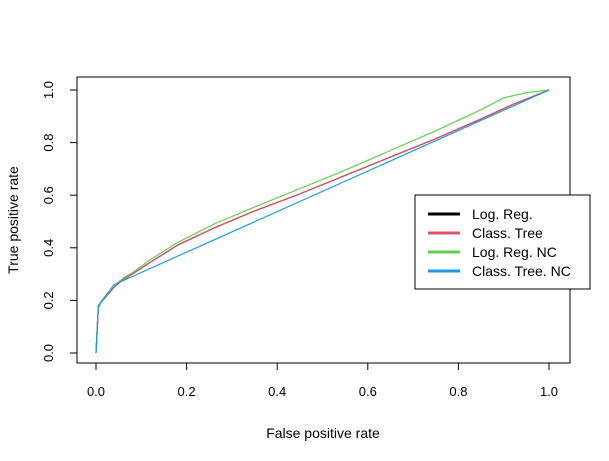 Image resolution: width=609 pixels, height=461 pixels. Describe the element at coordinates (187, 391) in the screenshot. I see `x-tick-label: 0.2` at that location.